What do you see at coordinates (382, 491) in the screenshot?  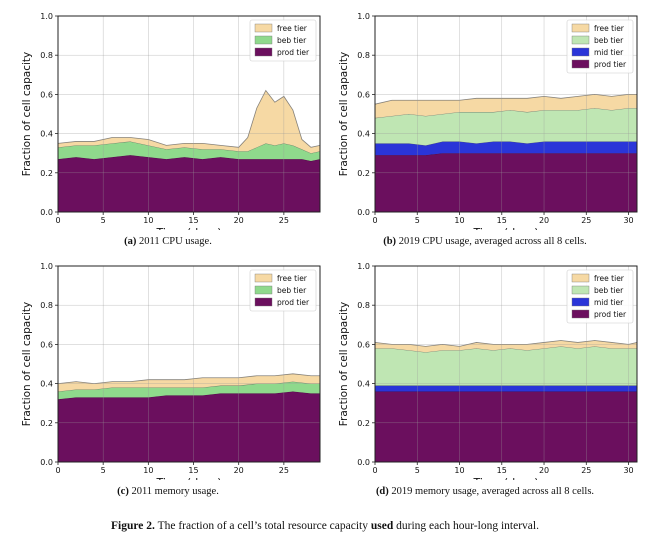 I see `caption-d-label: (d)` at bounding box center [382, 491].